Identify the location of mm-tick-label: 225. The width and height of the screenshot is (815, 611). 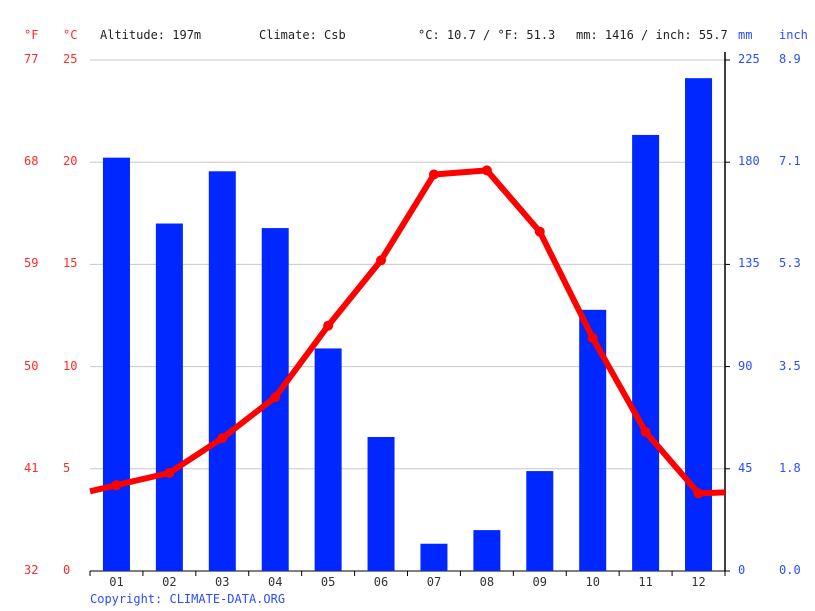
(749, 59).